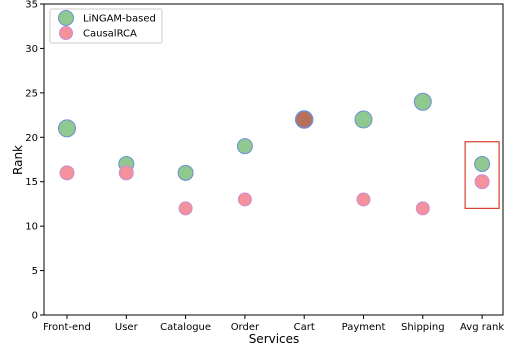 This screenshot has height=347, width=508. What do you see at coordinates (364, 327) in the screenshot?
I see `x-tick-label: Payment` at bounding box center [364, 327].